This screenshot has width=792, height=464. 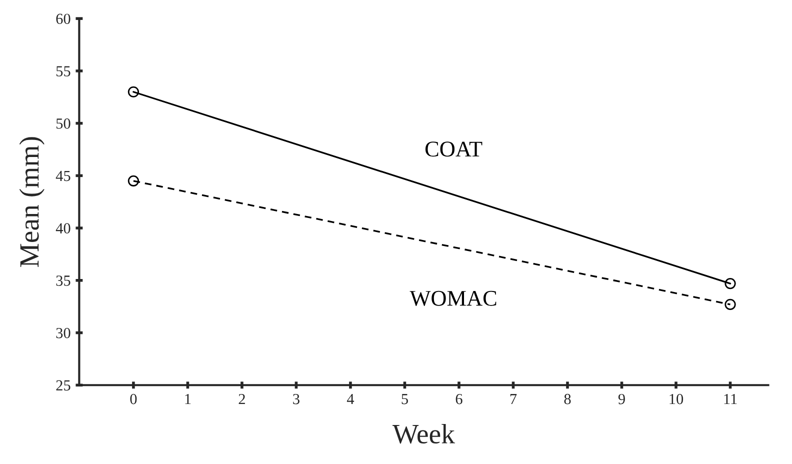 What do you see at coordinates (459, 399) in the screenshot?
I see `x-tick-label: 6` at bounding box center [459, 399].